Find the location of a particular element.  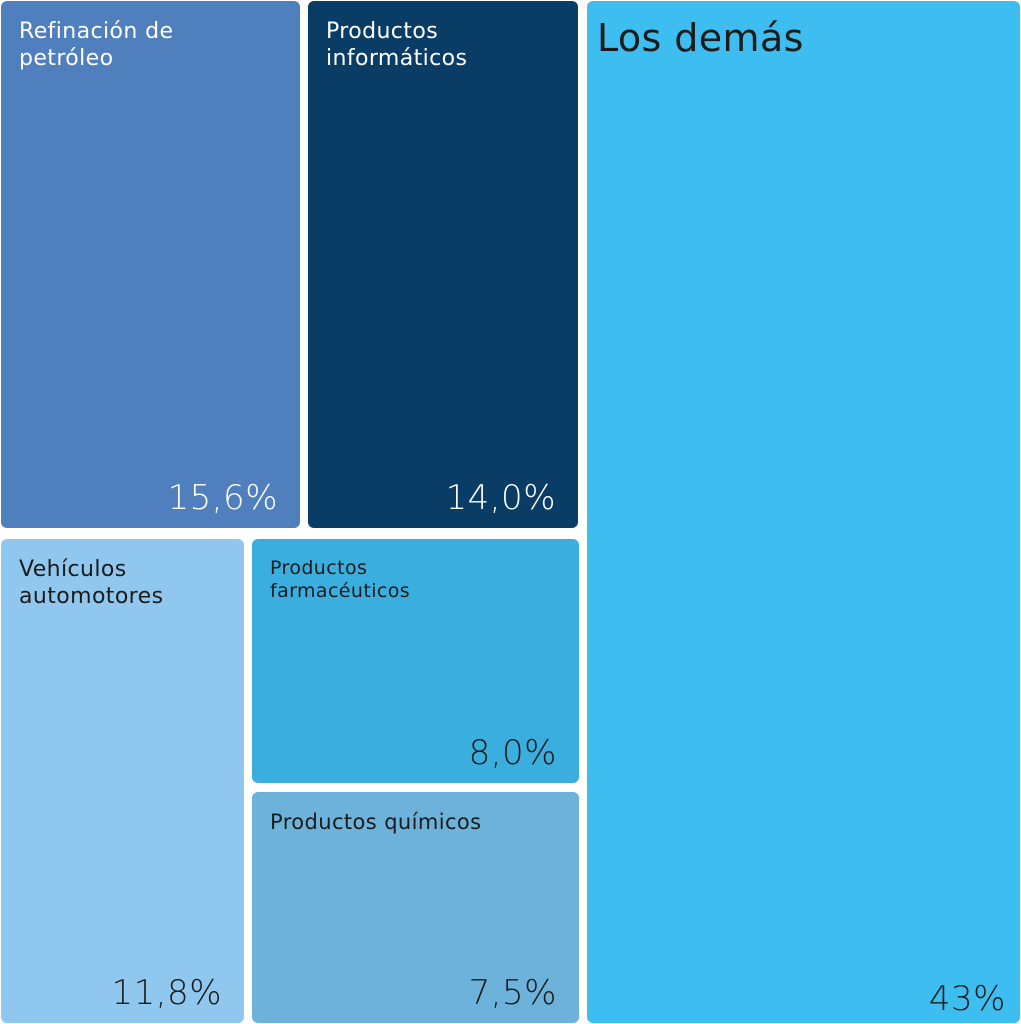

tile-label-informaticos: Productos informáticos is located at coordinates (397, 45).